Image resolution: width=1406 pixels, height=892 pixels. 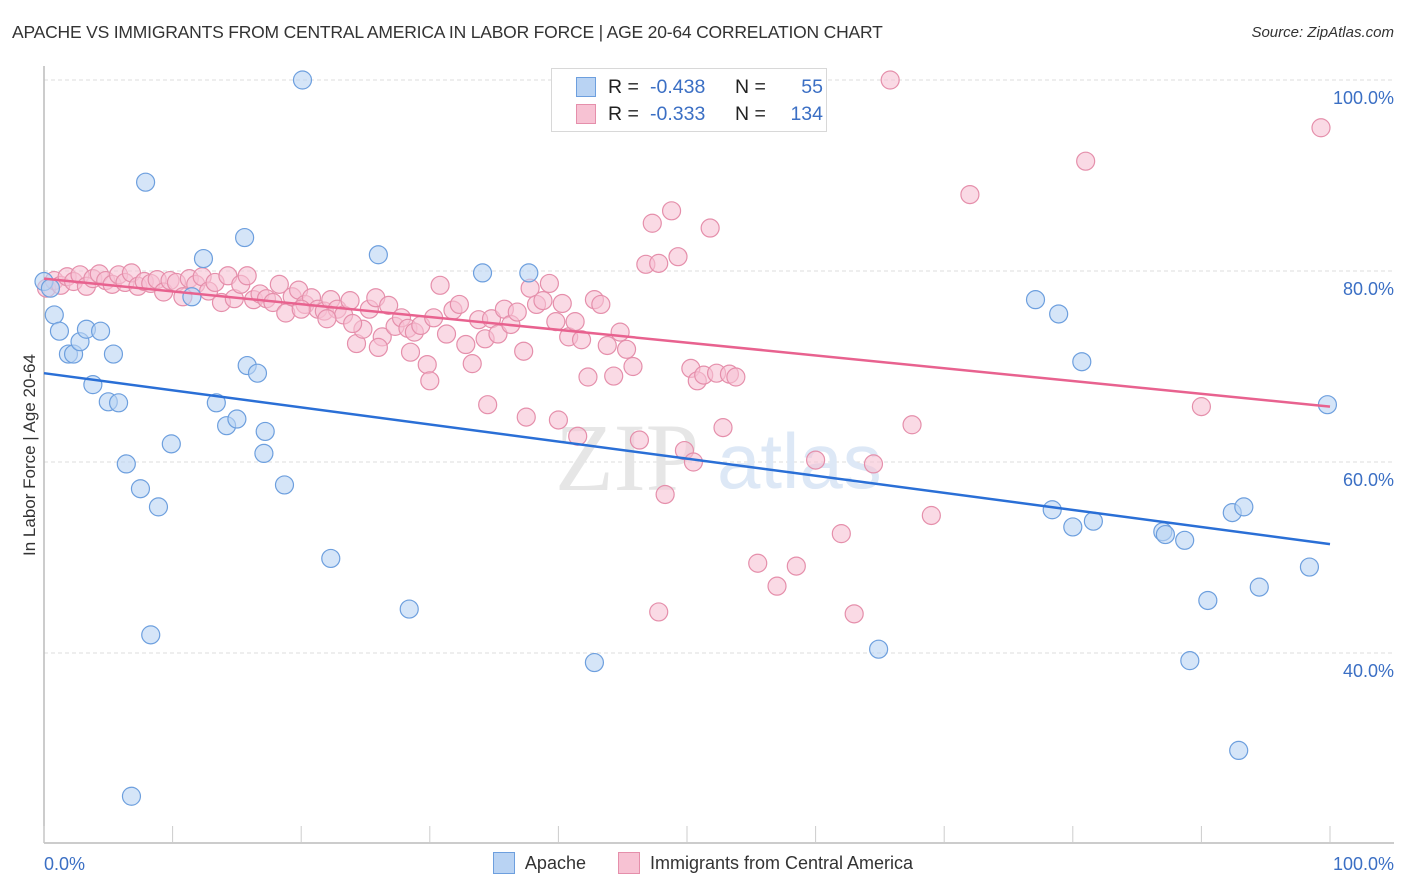 What do you see at coordinates (687, 342) in the screenshot?
I see `immigrants-trend-line` at bounding box center [687, 342].